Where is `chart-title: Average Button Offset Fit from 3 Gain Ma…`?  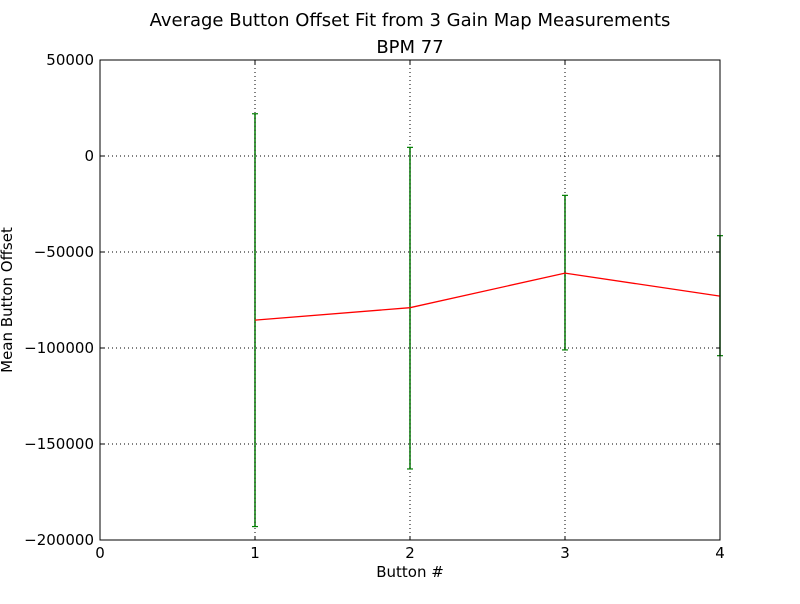
chart-title: Average Button Offset Fit from 3 Gain Ma… is located at coordinates (410, 20).